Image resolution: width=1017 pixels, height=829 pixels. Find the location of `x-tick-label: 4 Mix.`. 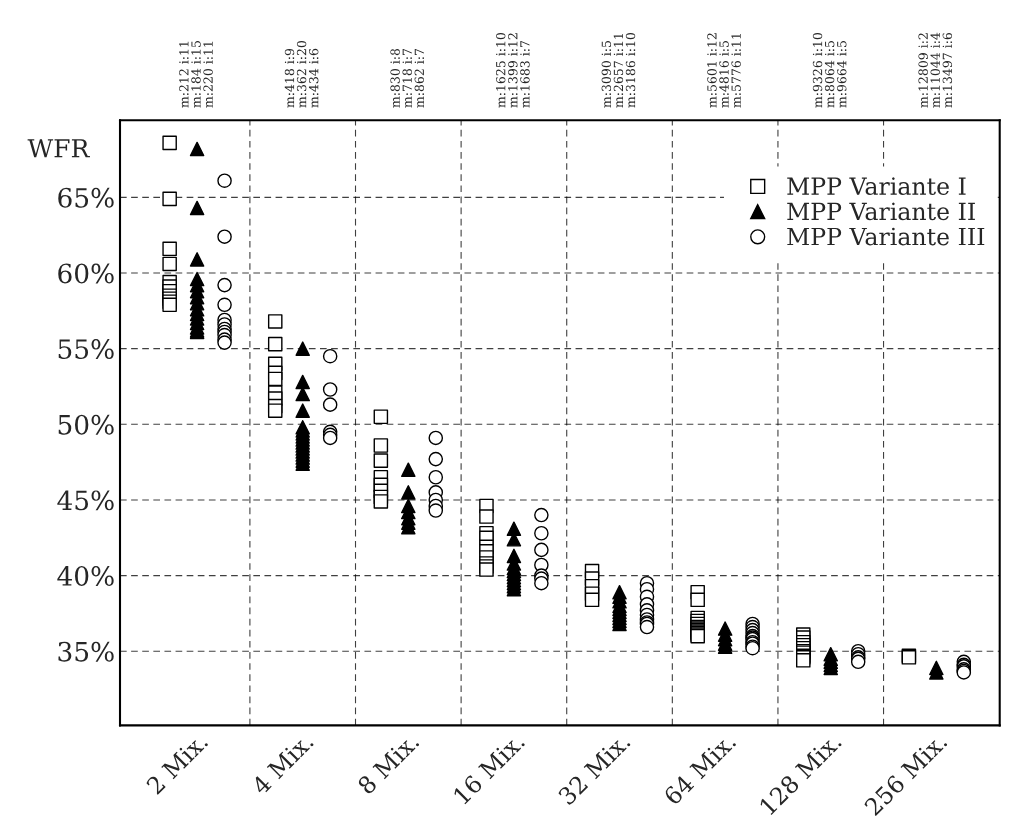

x-tick-label: 4 Mix. is located at coordinates (282, 764).